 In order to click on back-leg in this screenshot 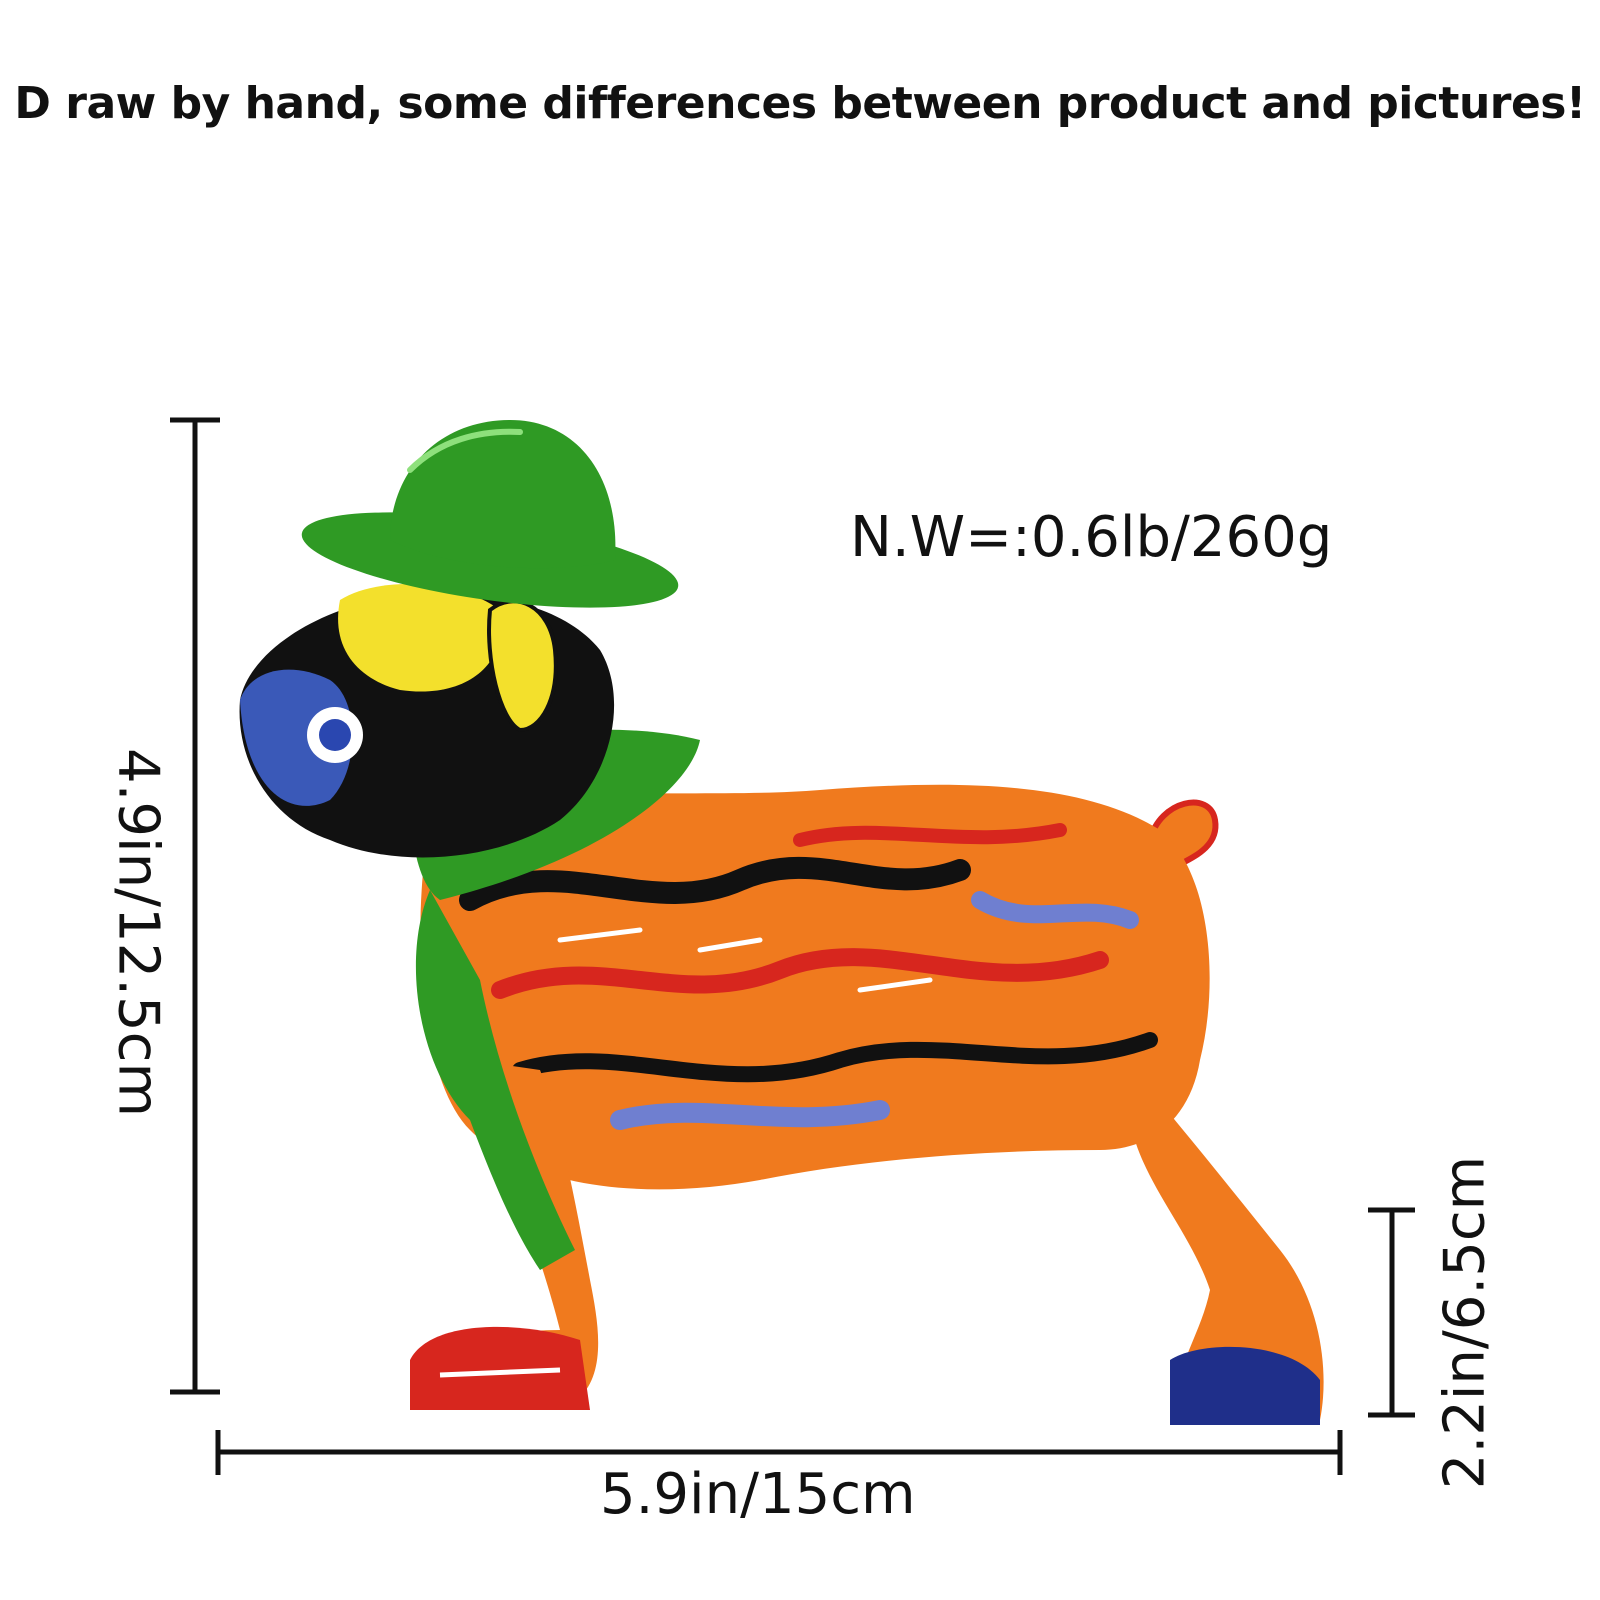, I will do `click(1227, 1255)`.